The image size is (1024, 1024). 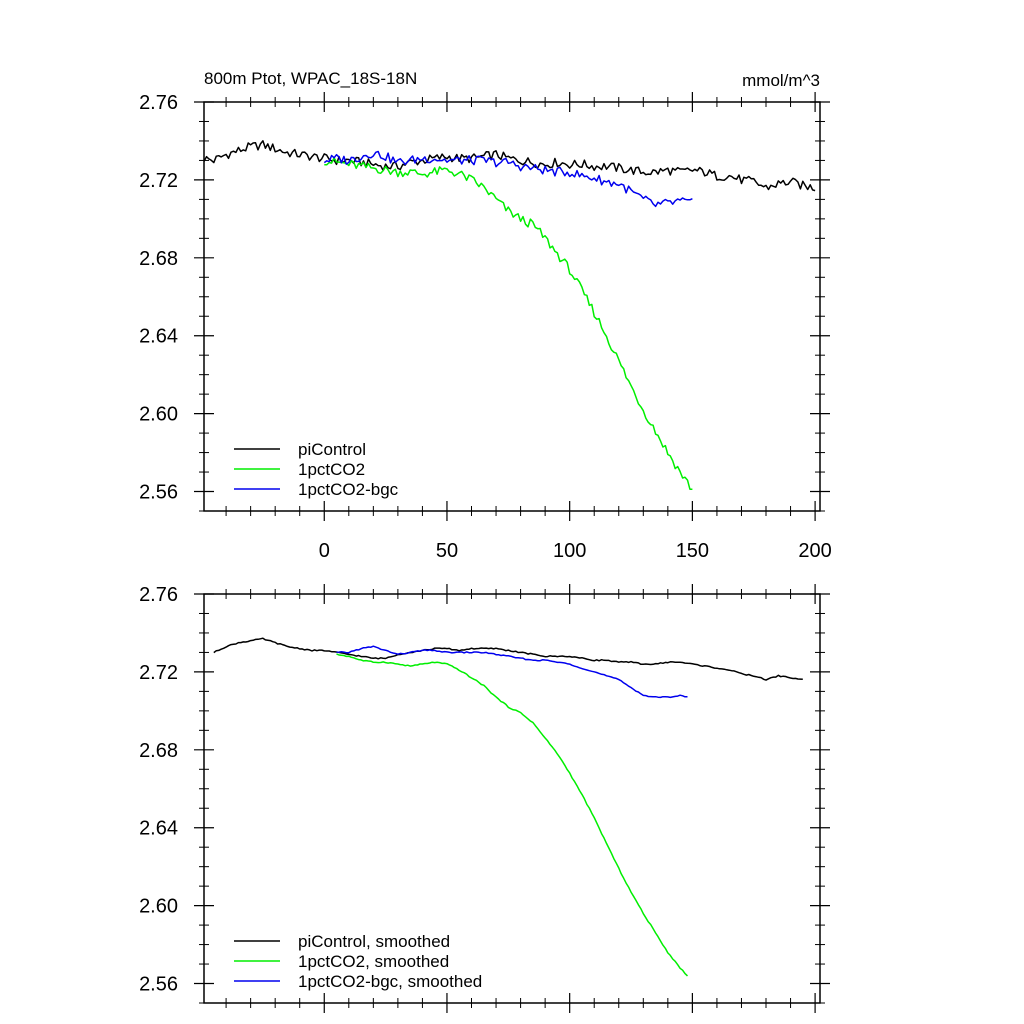 What do you see at coordinates (373, 961) in the screenshot?
I see `bottom-chart-legend-label-1pctco2-smoothed: 1pctCO2, smoothed` at bounding box center [373, 961].